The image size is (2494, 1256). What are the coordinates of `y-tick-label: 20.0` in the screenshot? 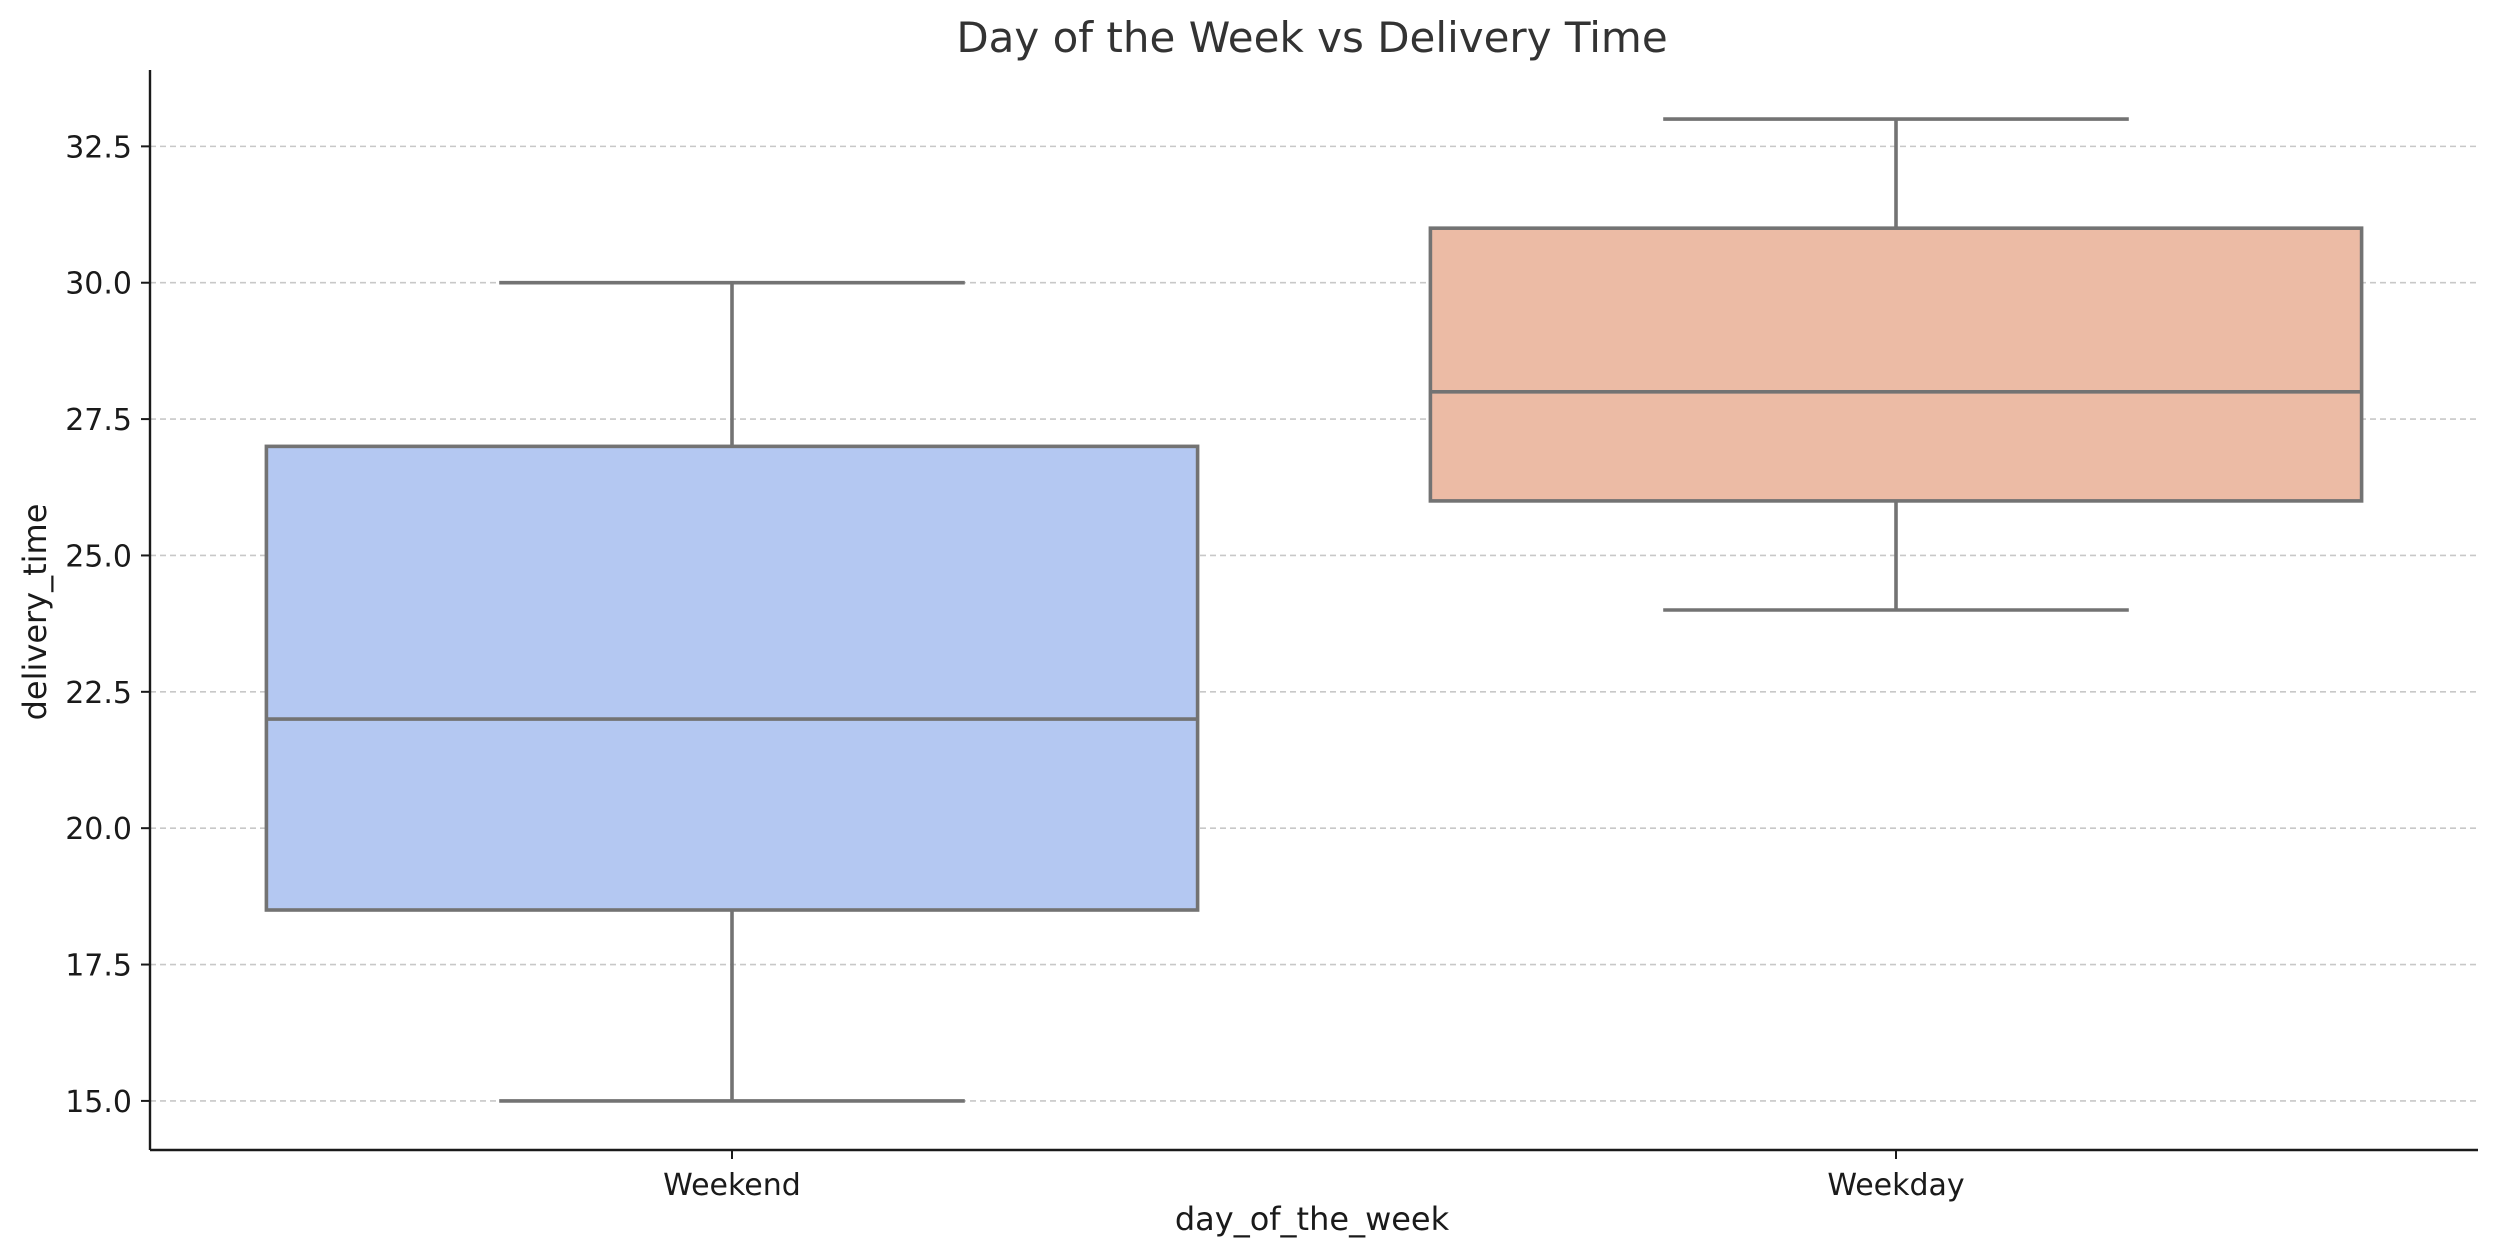 It's located at (98, 829).